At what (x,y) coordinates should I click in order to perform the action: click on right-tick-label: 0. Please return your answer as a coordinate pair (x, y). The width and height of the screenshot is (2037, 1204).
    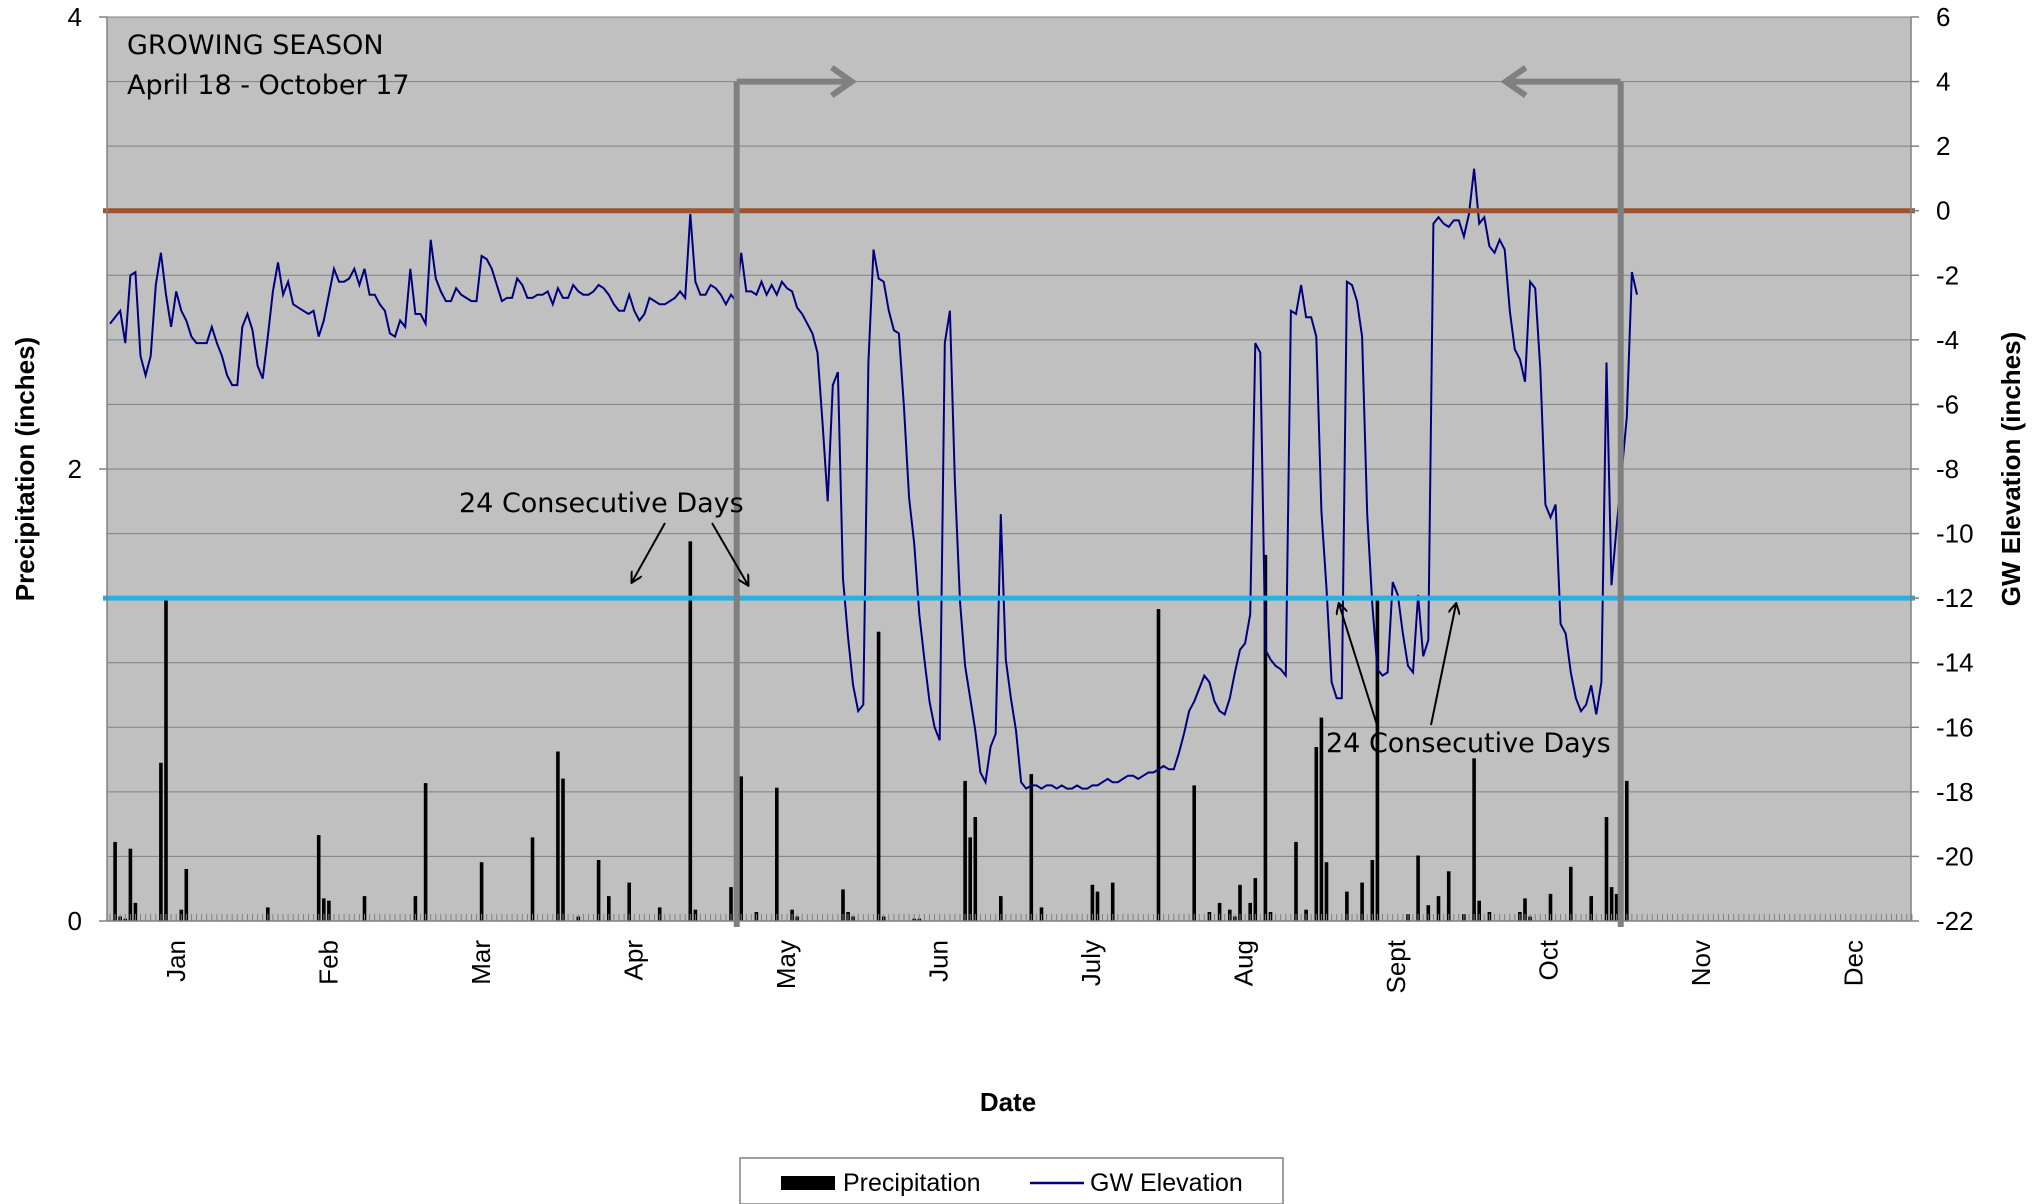
    Looking at the image, I should click on (1943, 211).